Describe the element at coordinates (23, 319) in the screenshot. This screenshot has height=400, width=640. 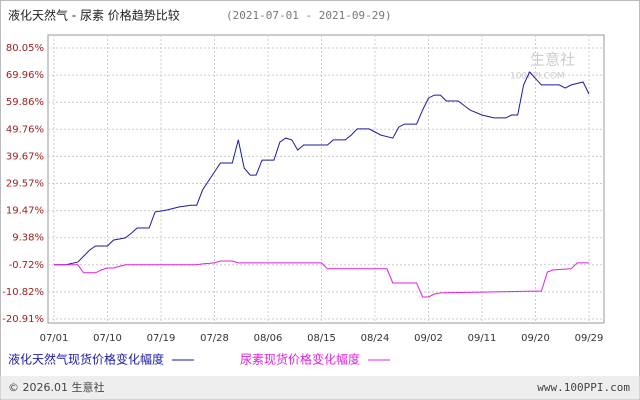
I see `y-tick-label: -20.91%` at that location.